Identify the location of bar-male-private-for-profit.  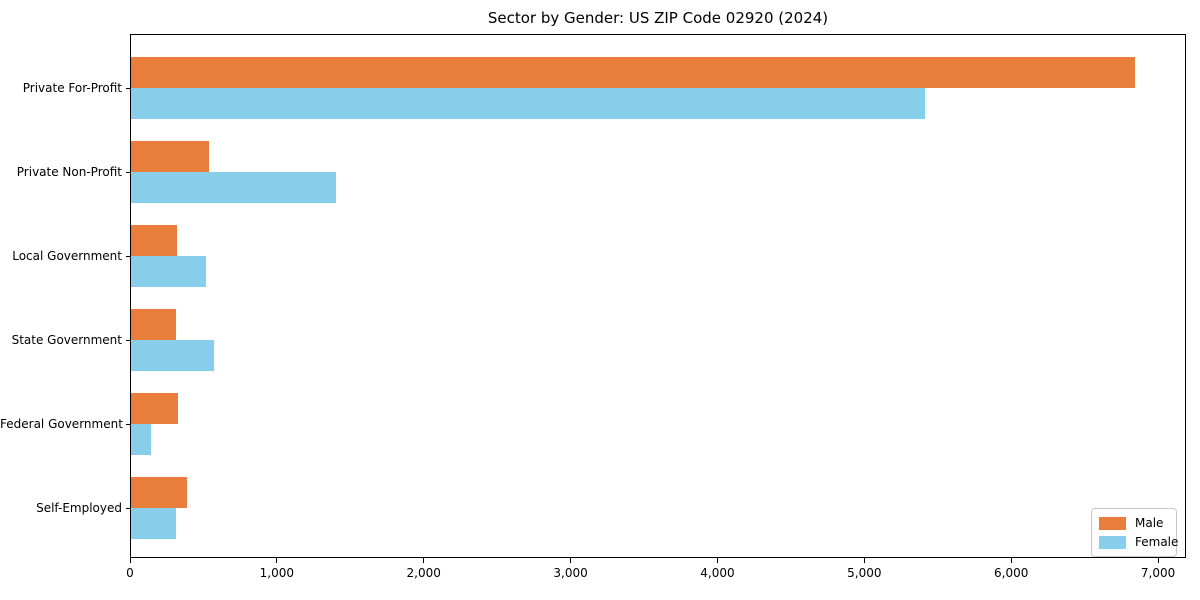
(633, 72).